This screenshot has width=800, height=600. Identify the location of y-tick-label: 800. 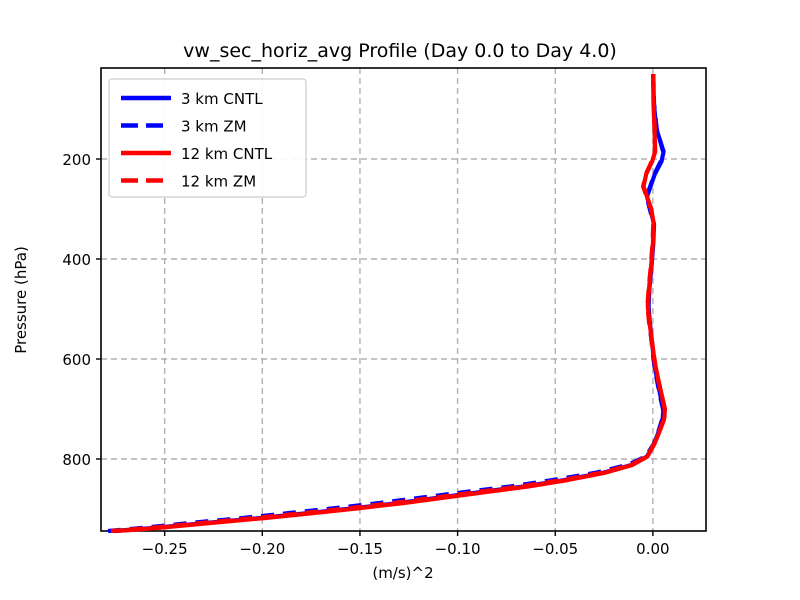
(76, 460).